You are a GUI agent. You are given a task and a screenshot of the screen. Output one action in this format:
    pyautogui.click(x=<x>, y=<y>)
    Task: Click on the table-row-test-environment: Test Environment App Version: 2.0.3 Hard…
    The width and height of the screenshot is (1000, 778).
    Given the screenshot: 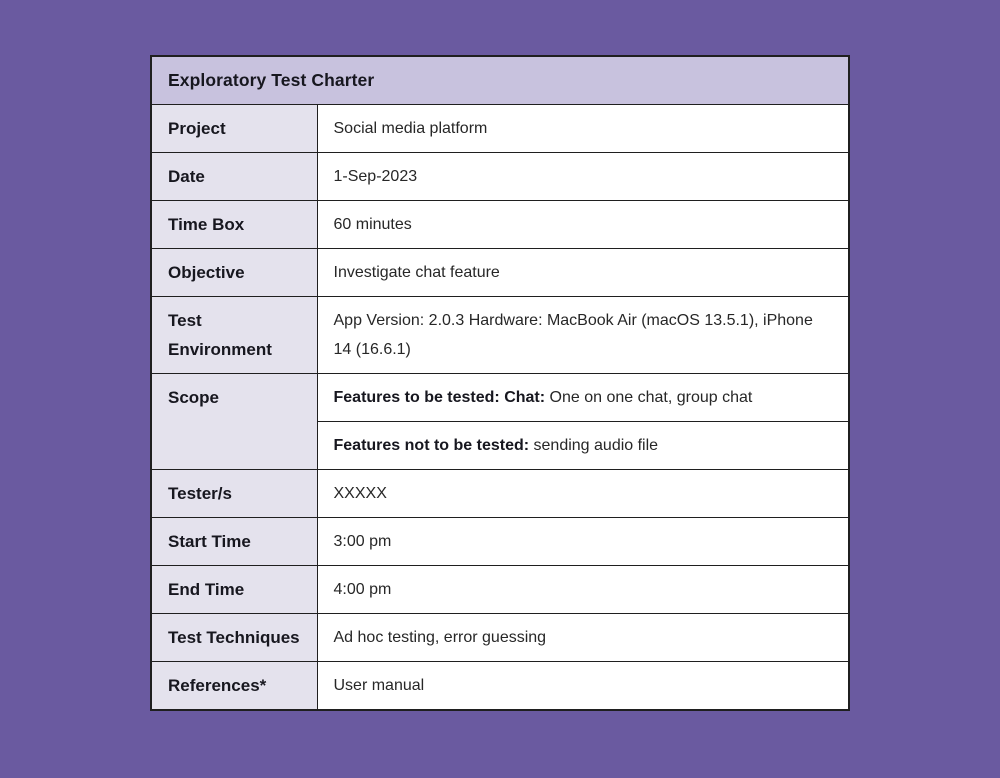 What is the action you would take?
    pyautogui.click(x=500, y=335)
    